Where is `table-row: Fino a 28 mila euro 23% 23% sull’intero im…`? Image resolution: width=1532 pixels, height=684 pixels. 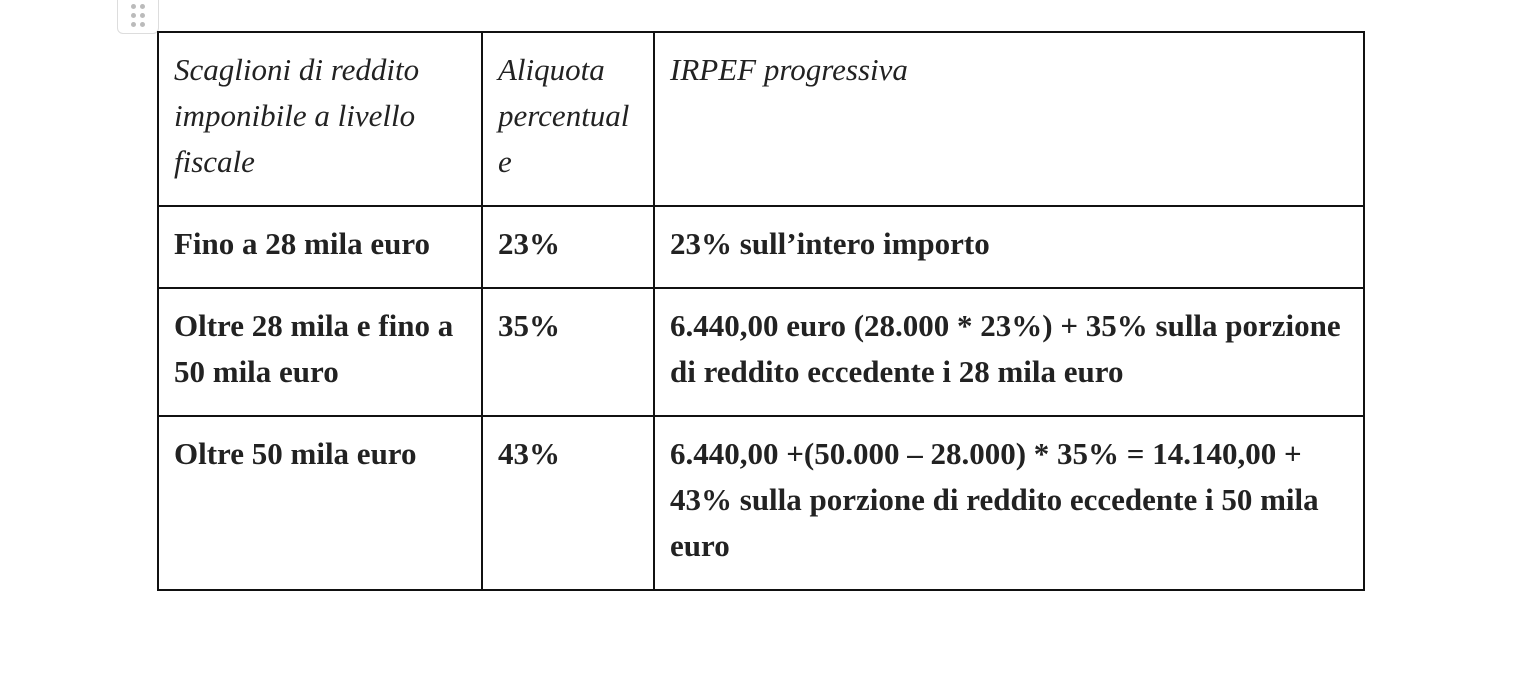 table-row: Fino a 28 mila euro 23% 23% sull’intero im… is located at coordinates (761, 247).